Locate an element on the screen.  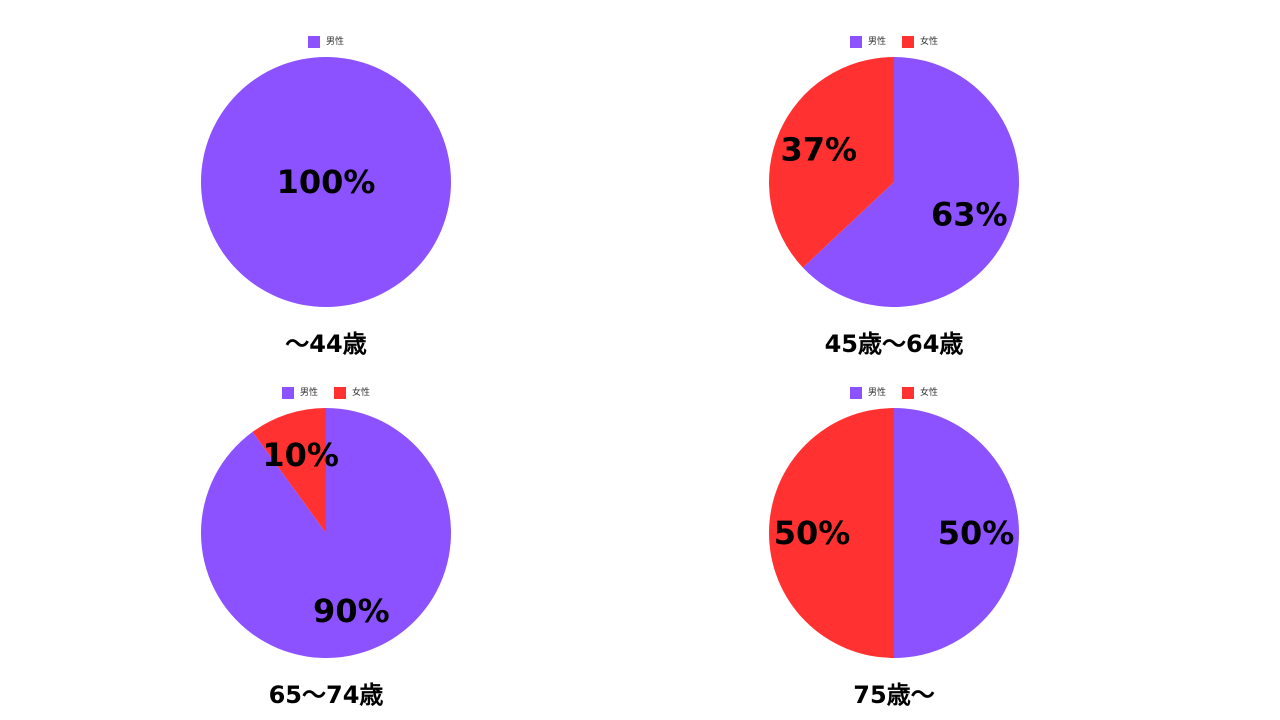
pie-chart-panel-1: 男性 100% ～44歳 is located at coordinates (326, 179).